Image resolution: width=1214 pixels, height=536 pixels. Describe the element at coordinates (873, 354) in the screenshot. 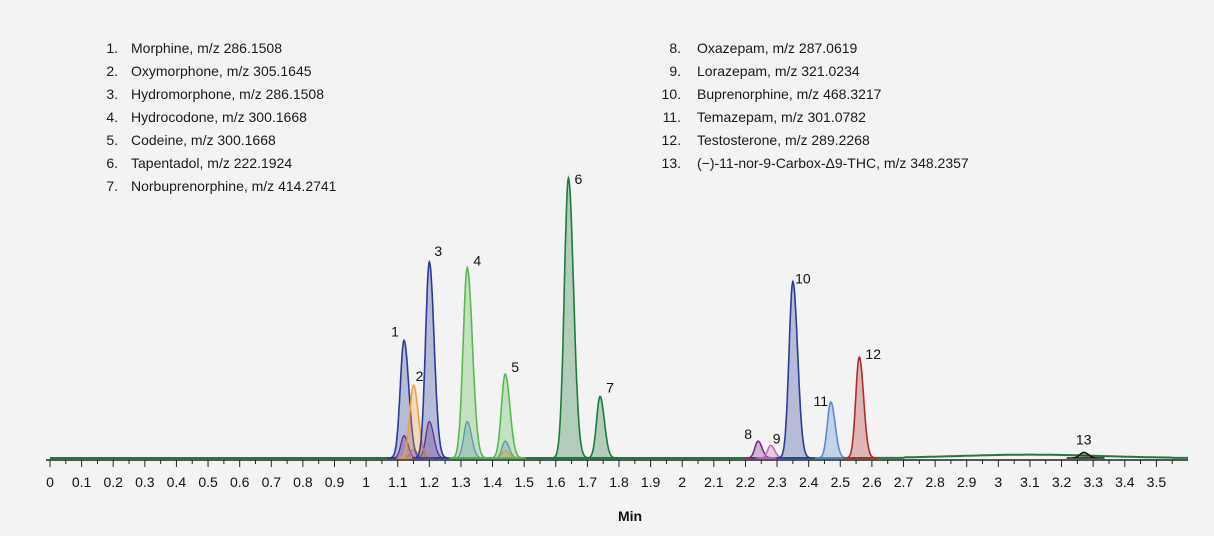

I see `peak-label: 12` at that location.